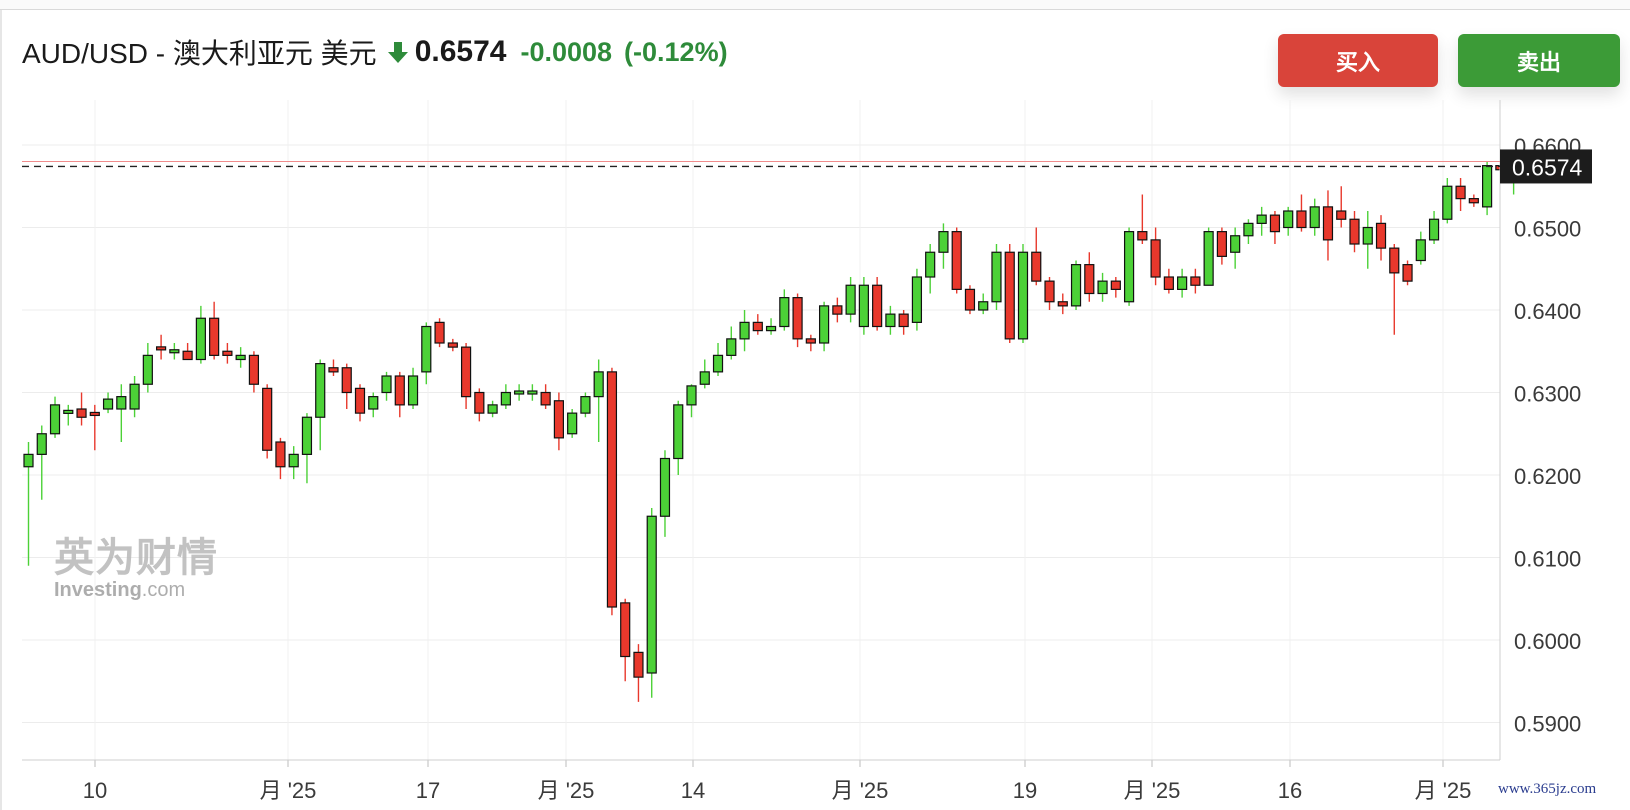 The height and width of the screenshot is (810, 1630). Describe the element at coordinates (428, 790) in the screenshot. I see `x-tick-label: 17` at that location.